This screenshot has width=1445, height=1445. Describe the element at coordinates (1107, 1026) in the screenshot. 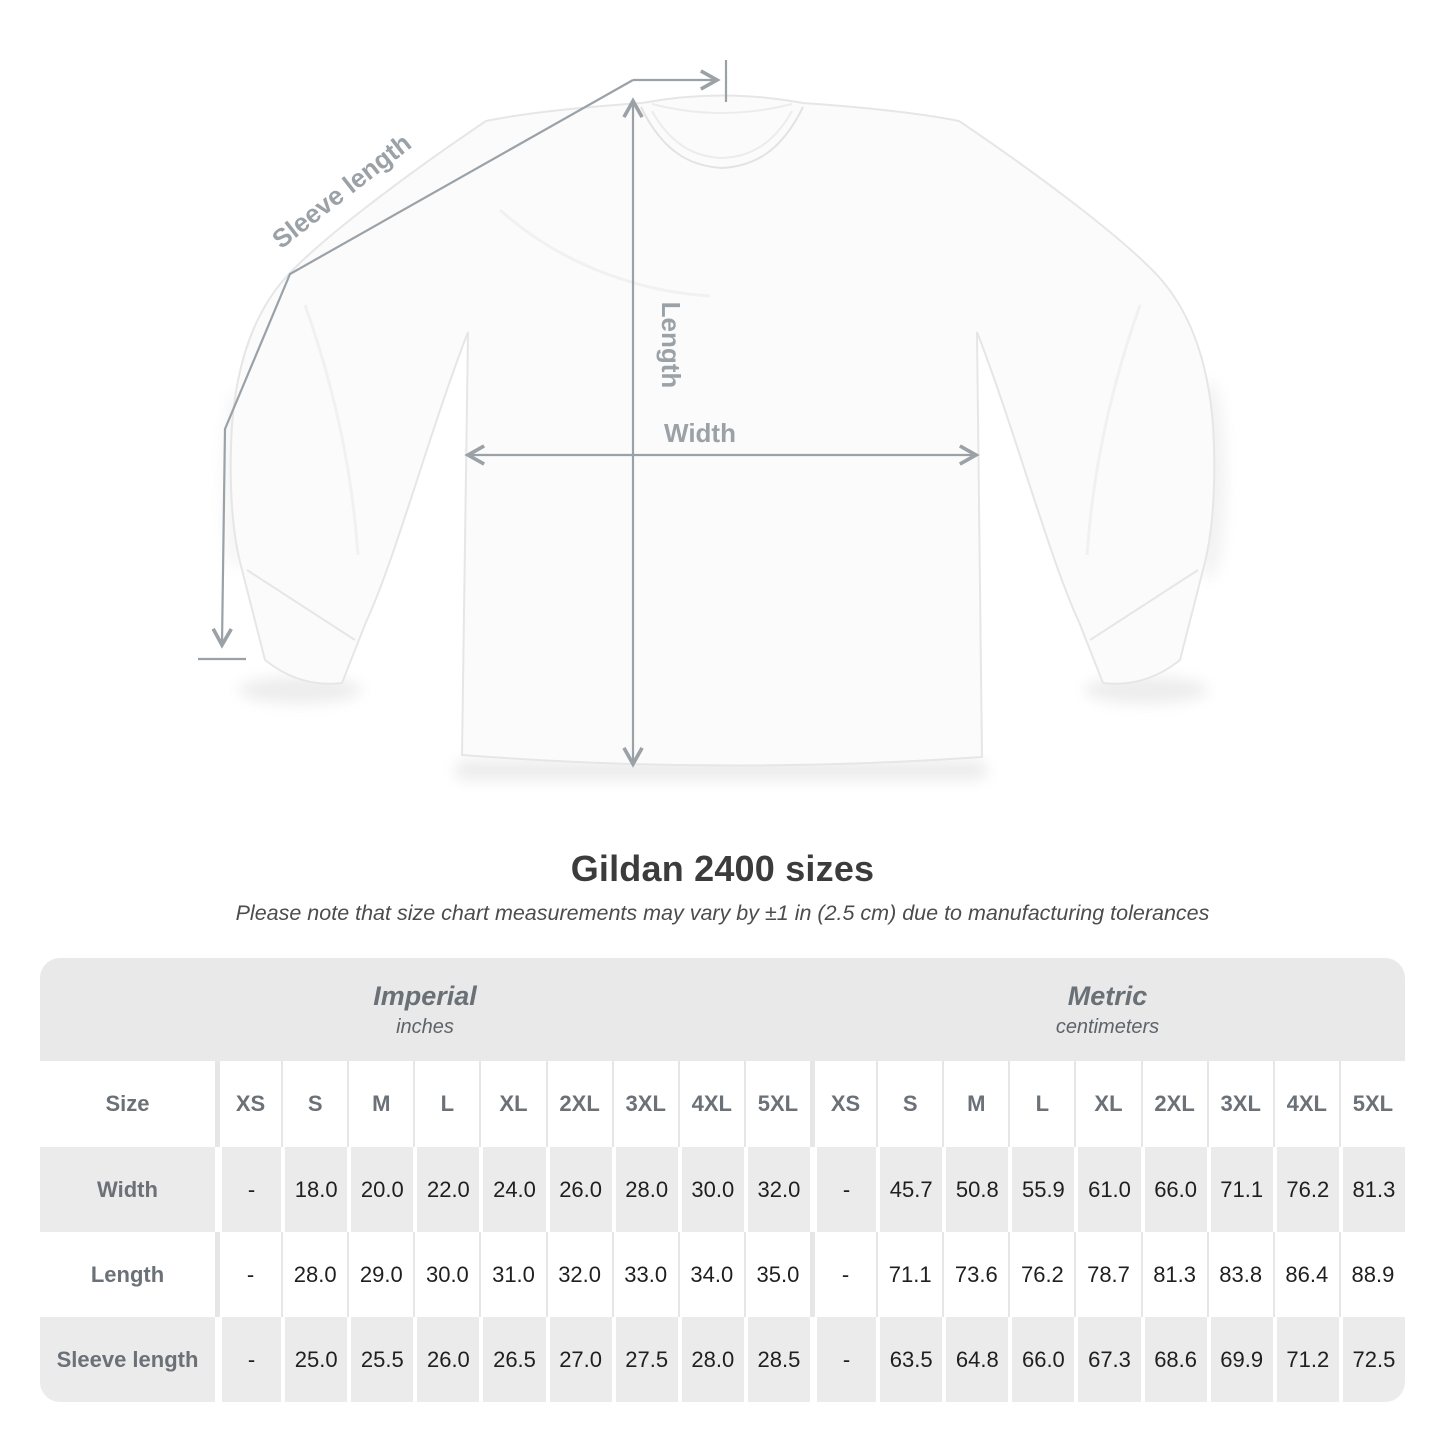

I see `metric-unit: centimeters` at that location.